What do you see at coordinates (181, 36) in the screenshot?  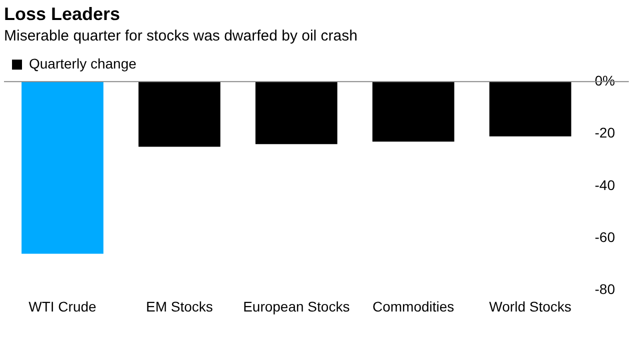 I see `chart-subtitle: Miserable quarter for stocks was dwarfed by oil crash` at bounding box center [181, 36].